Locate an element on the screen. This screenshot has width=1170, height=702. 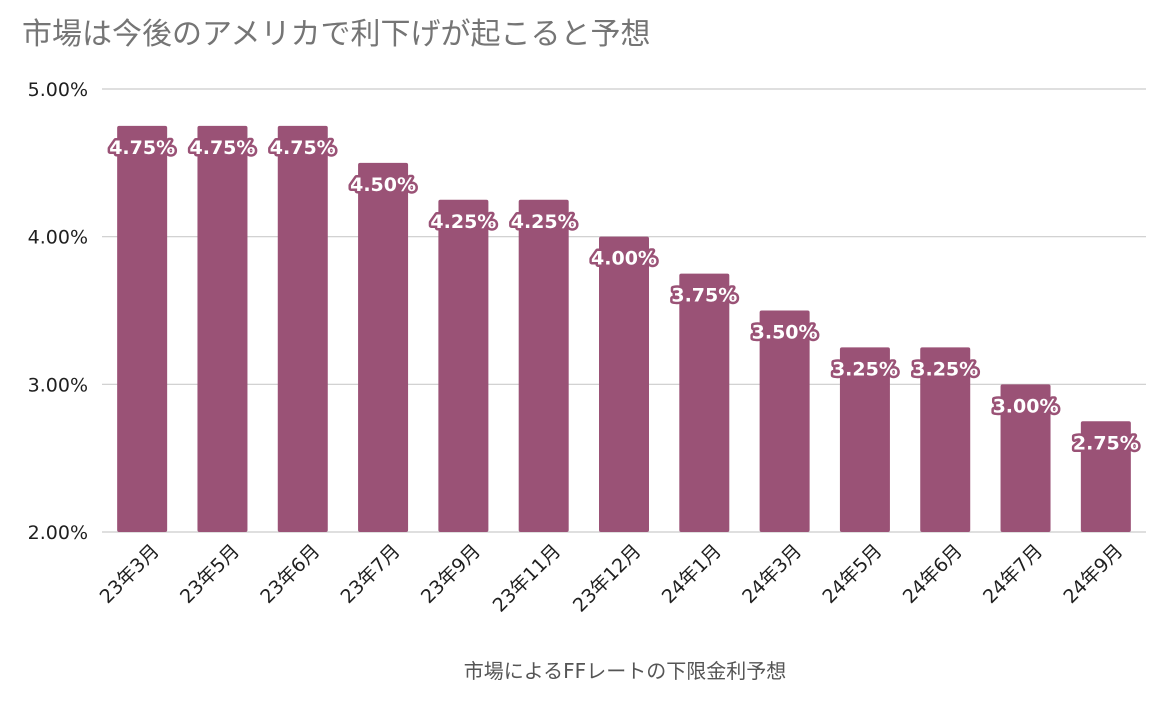
data-label: 3.50% is located at coordinates (785, 333).